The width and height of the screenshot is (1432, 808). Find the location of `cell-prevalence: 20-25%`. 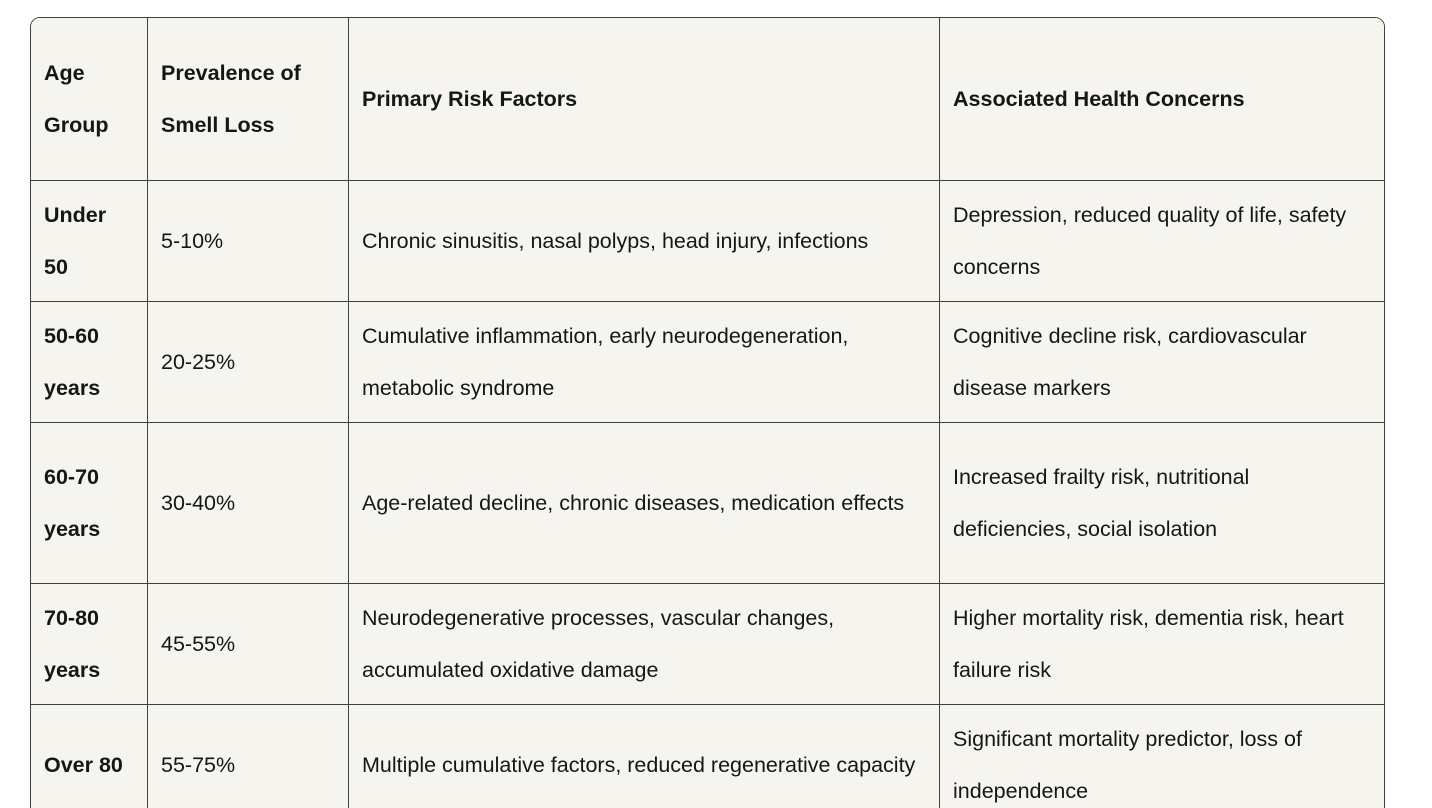

cell-prevalence: 20-25% is located at coordinates (247, 361).